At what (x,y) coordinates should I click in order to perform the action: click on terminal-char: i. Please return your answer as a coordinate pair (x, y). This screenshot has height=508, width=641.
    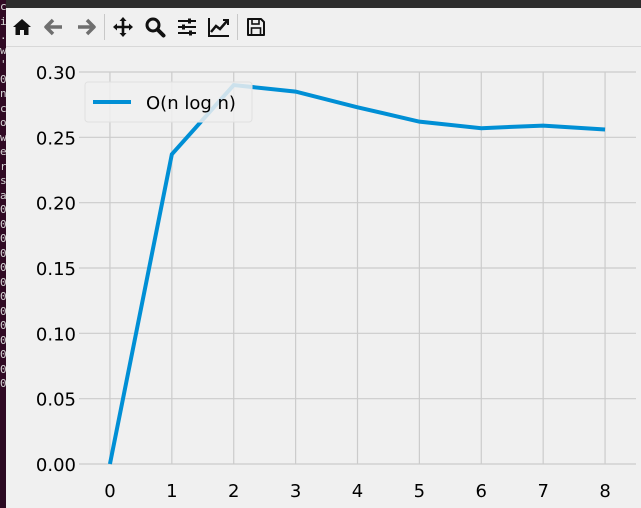
    Looking at the image, I should click on (3, 21).